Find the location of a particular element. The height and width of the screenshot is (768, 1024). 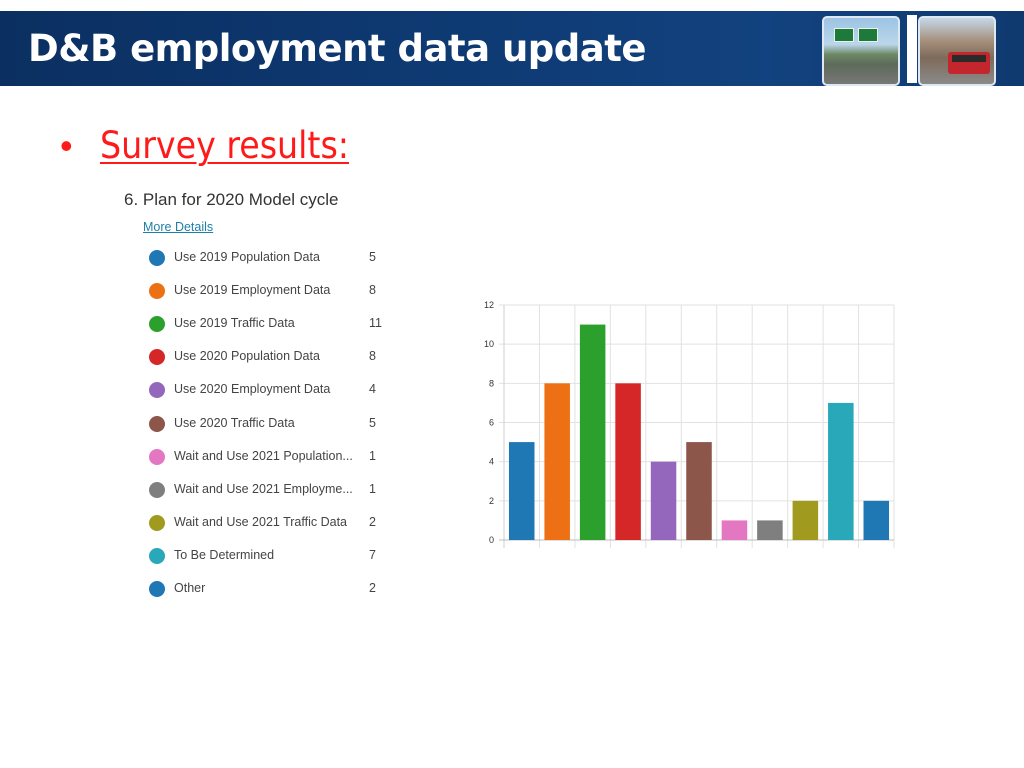

y-tick-label: 0 is located at coordinates (491, 540).